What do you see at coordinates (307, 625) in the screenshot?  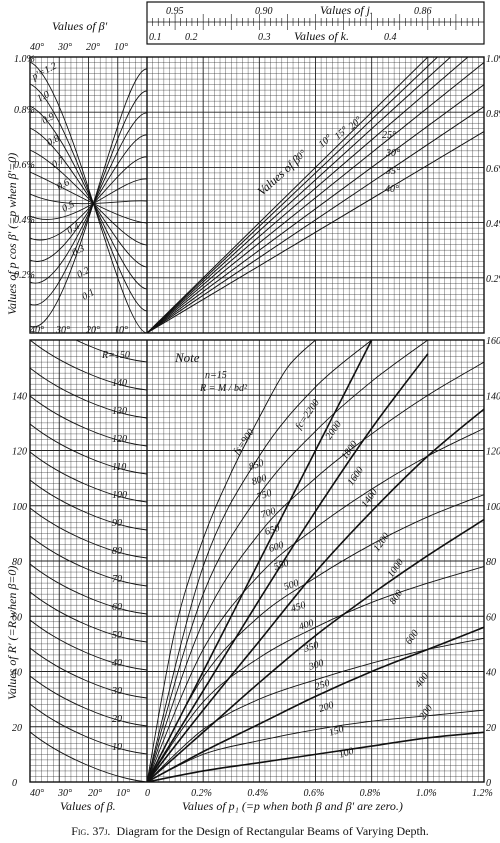 I see `fs-label: 400` at bounding box center [307, 625].